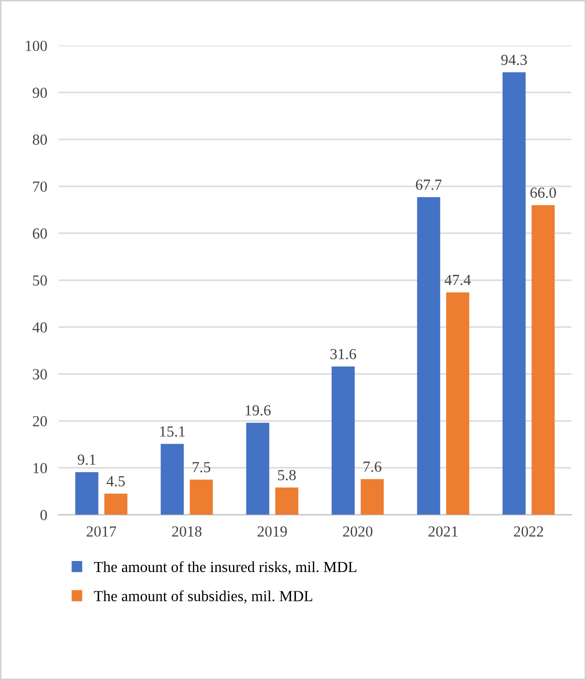  Describe the element at coordinates (36, 46) in the screenshot. I see `y-tick-label: 100` at that location.